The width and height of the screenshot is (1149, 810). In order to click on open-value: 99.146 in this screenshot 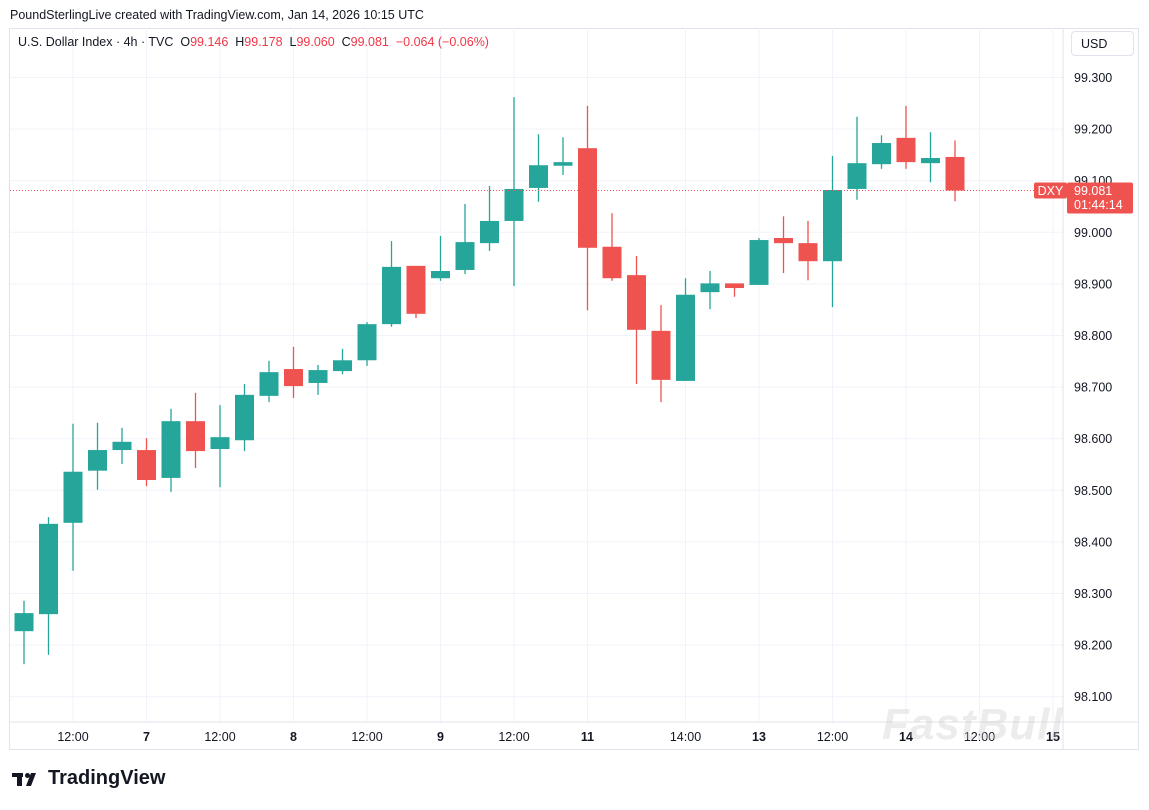, I will do `click(209, 42)`.